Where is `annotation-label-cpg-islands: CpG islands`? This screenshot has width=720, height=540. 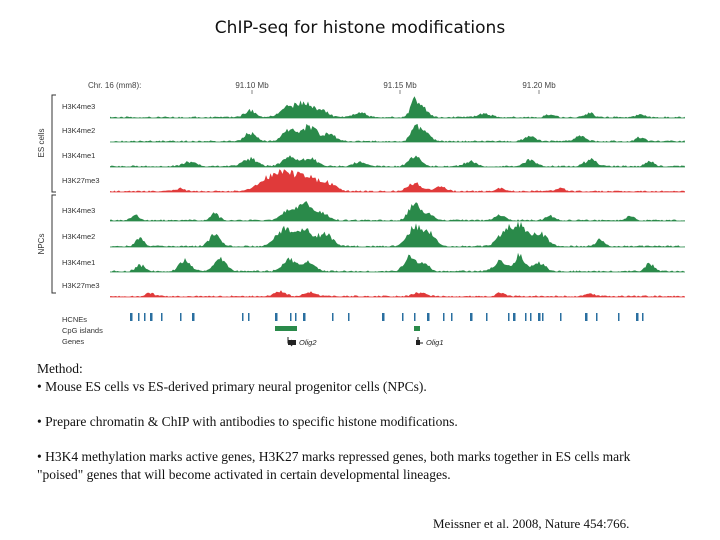 annotation-label-cpg-islands: CpG islands is located at coordinates (82, 330).